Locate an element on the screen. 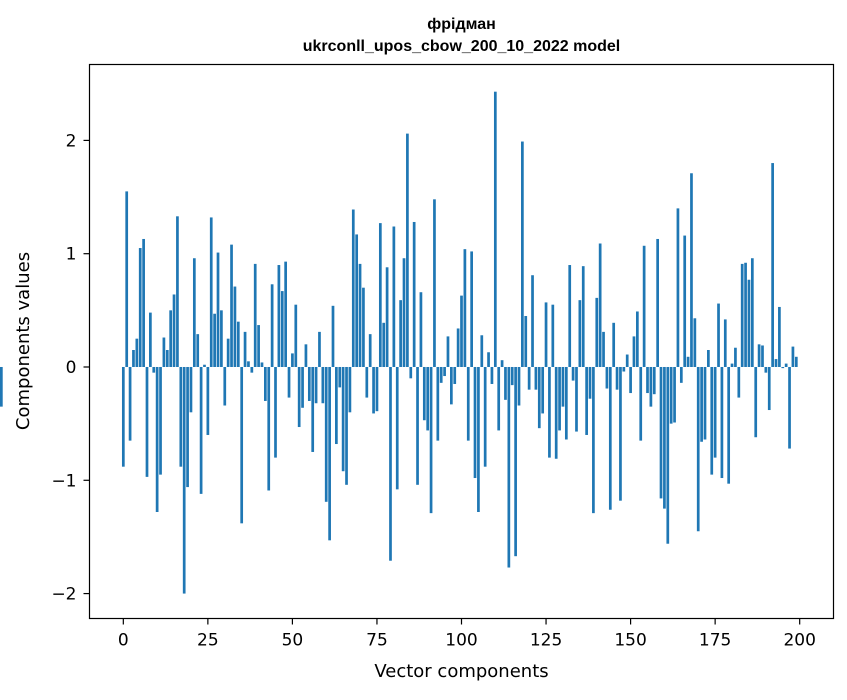  y-axis-label: Components values is located at coordinates (23, 341).